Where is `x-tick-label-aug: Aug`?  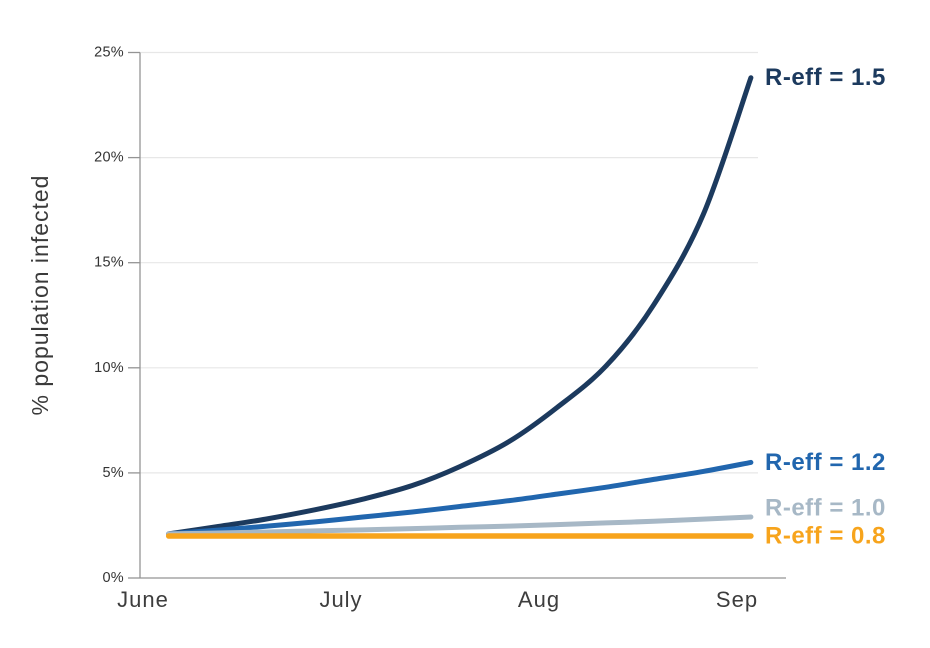 x-tick-label-aug: Aug is located at coordinates (539, 599).